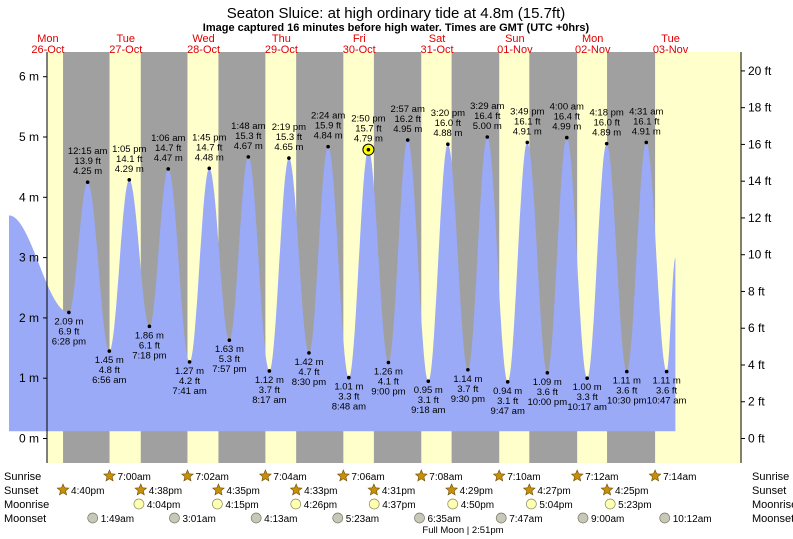 The width and height of the screenshot is (793, 539). What do you see at coordinates (25, 519) in the screenshot?
I see `row-label-left: Moonset` at bounding box center [25, 519].